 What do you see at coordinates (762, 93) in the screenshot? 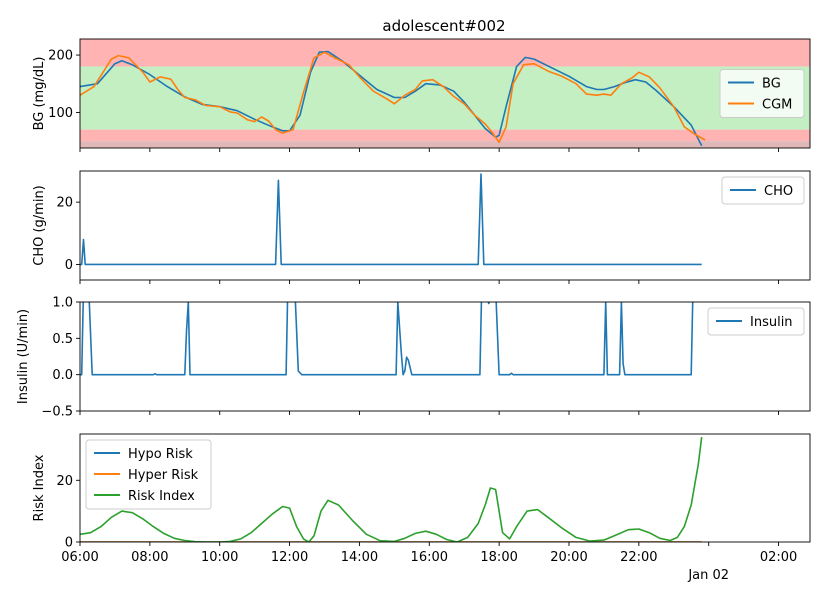
I see `legend: BG CGM` at bounding box center [762, 93].